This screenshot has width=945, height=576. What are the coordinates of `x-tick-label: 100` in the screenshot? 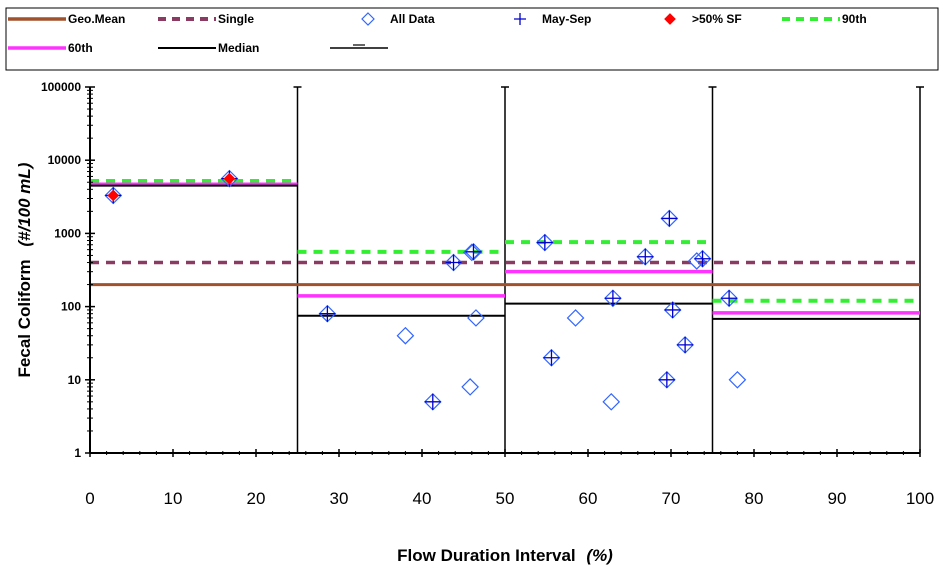 It's located at (920, 498).